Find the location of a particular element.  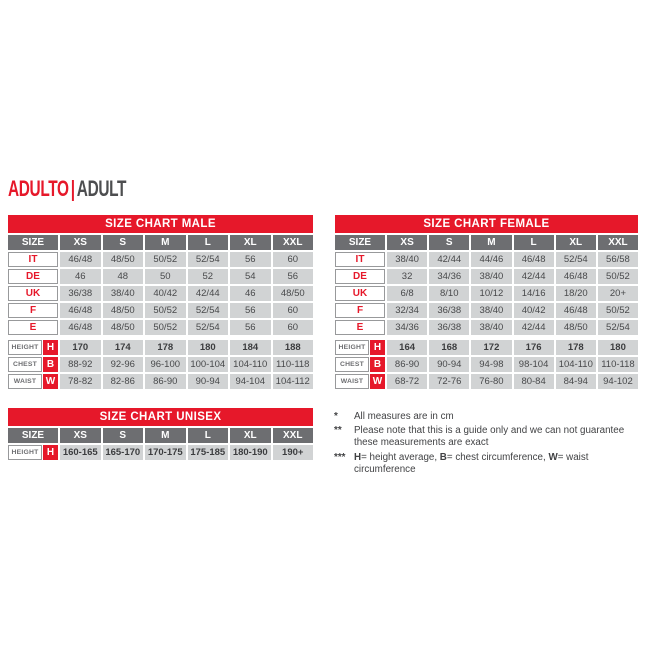

table-female-value-cell: 10/12 is located at coordinates (491, 293).